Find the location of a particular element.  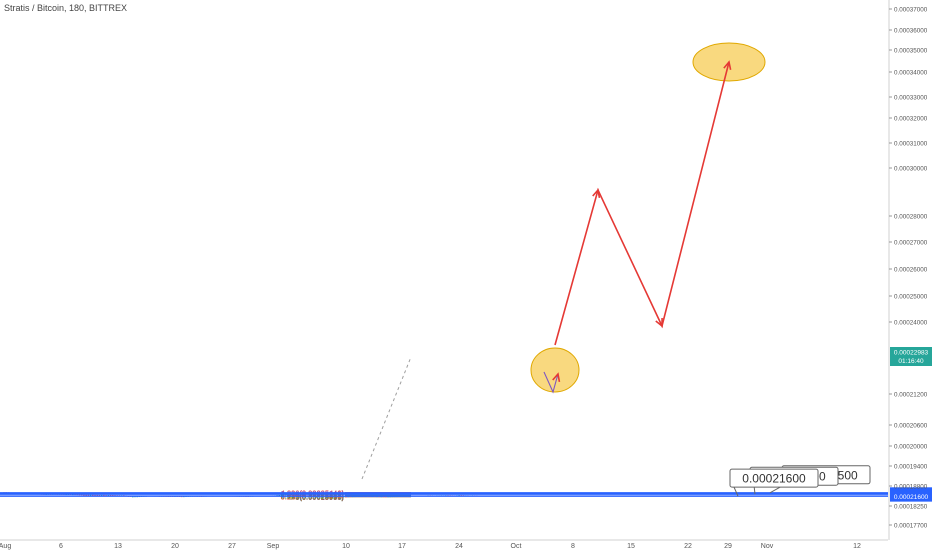

time-tick-label: Oct is located at coordinates (516, 546).